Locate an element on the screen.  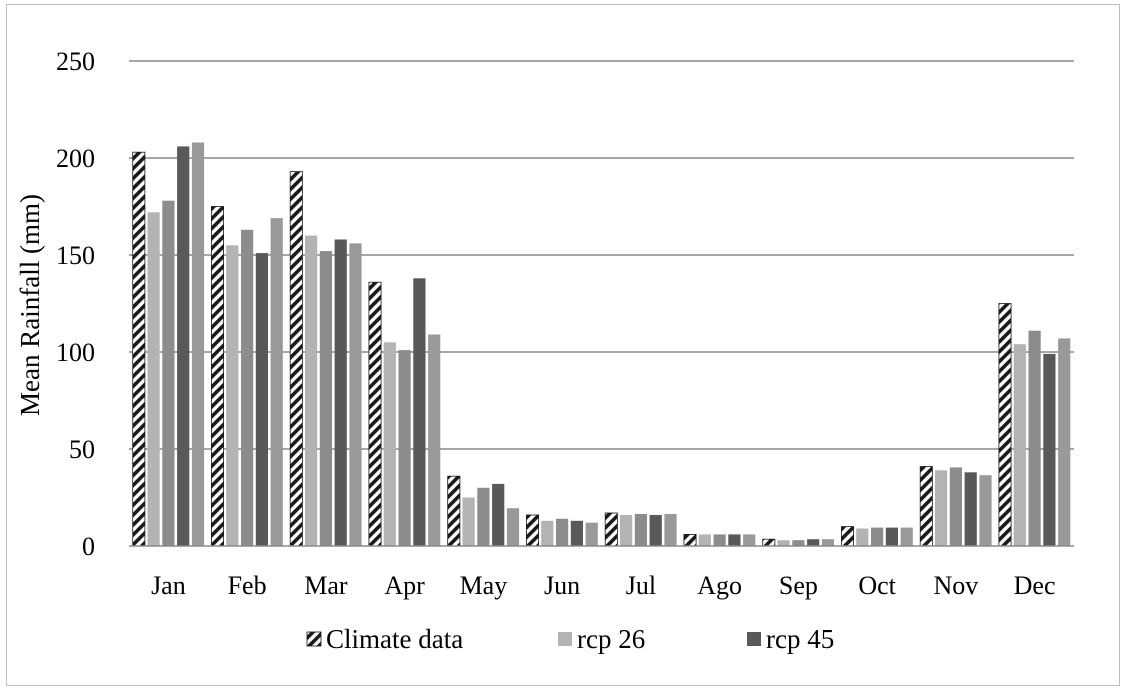
bar-series-3-apr is located at coordinates (419, 412).